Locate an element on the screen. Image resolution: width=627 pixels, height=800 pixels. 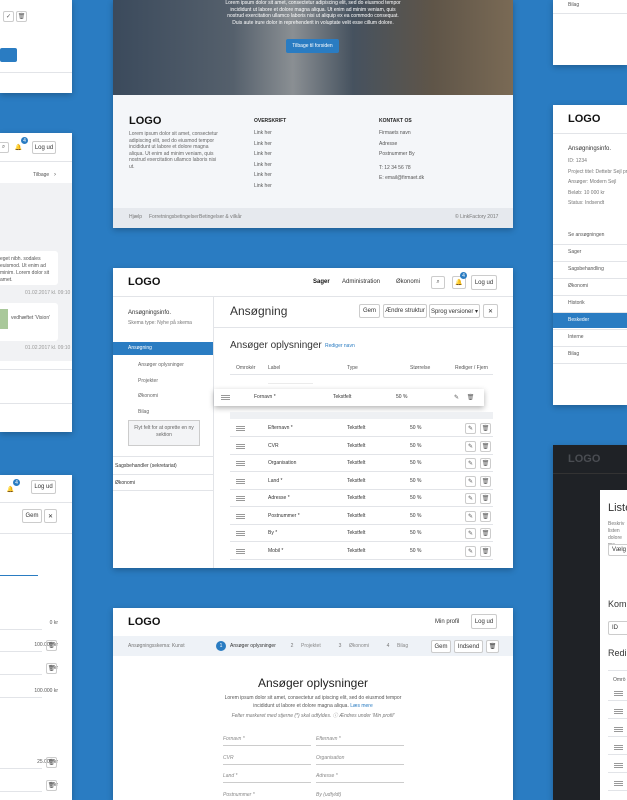
submenu-item: Projekter is located at coordinates (148, 380).